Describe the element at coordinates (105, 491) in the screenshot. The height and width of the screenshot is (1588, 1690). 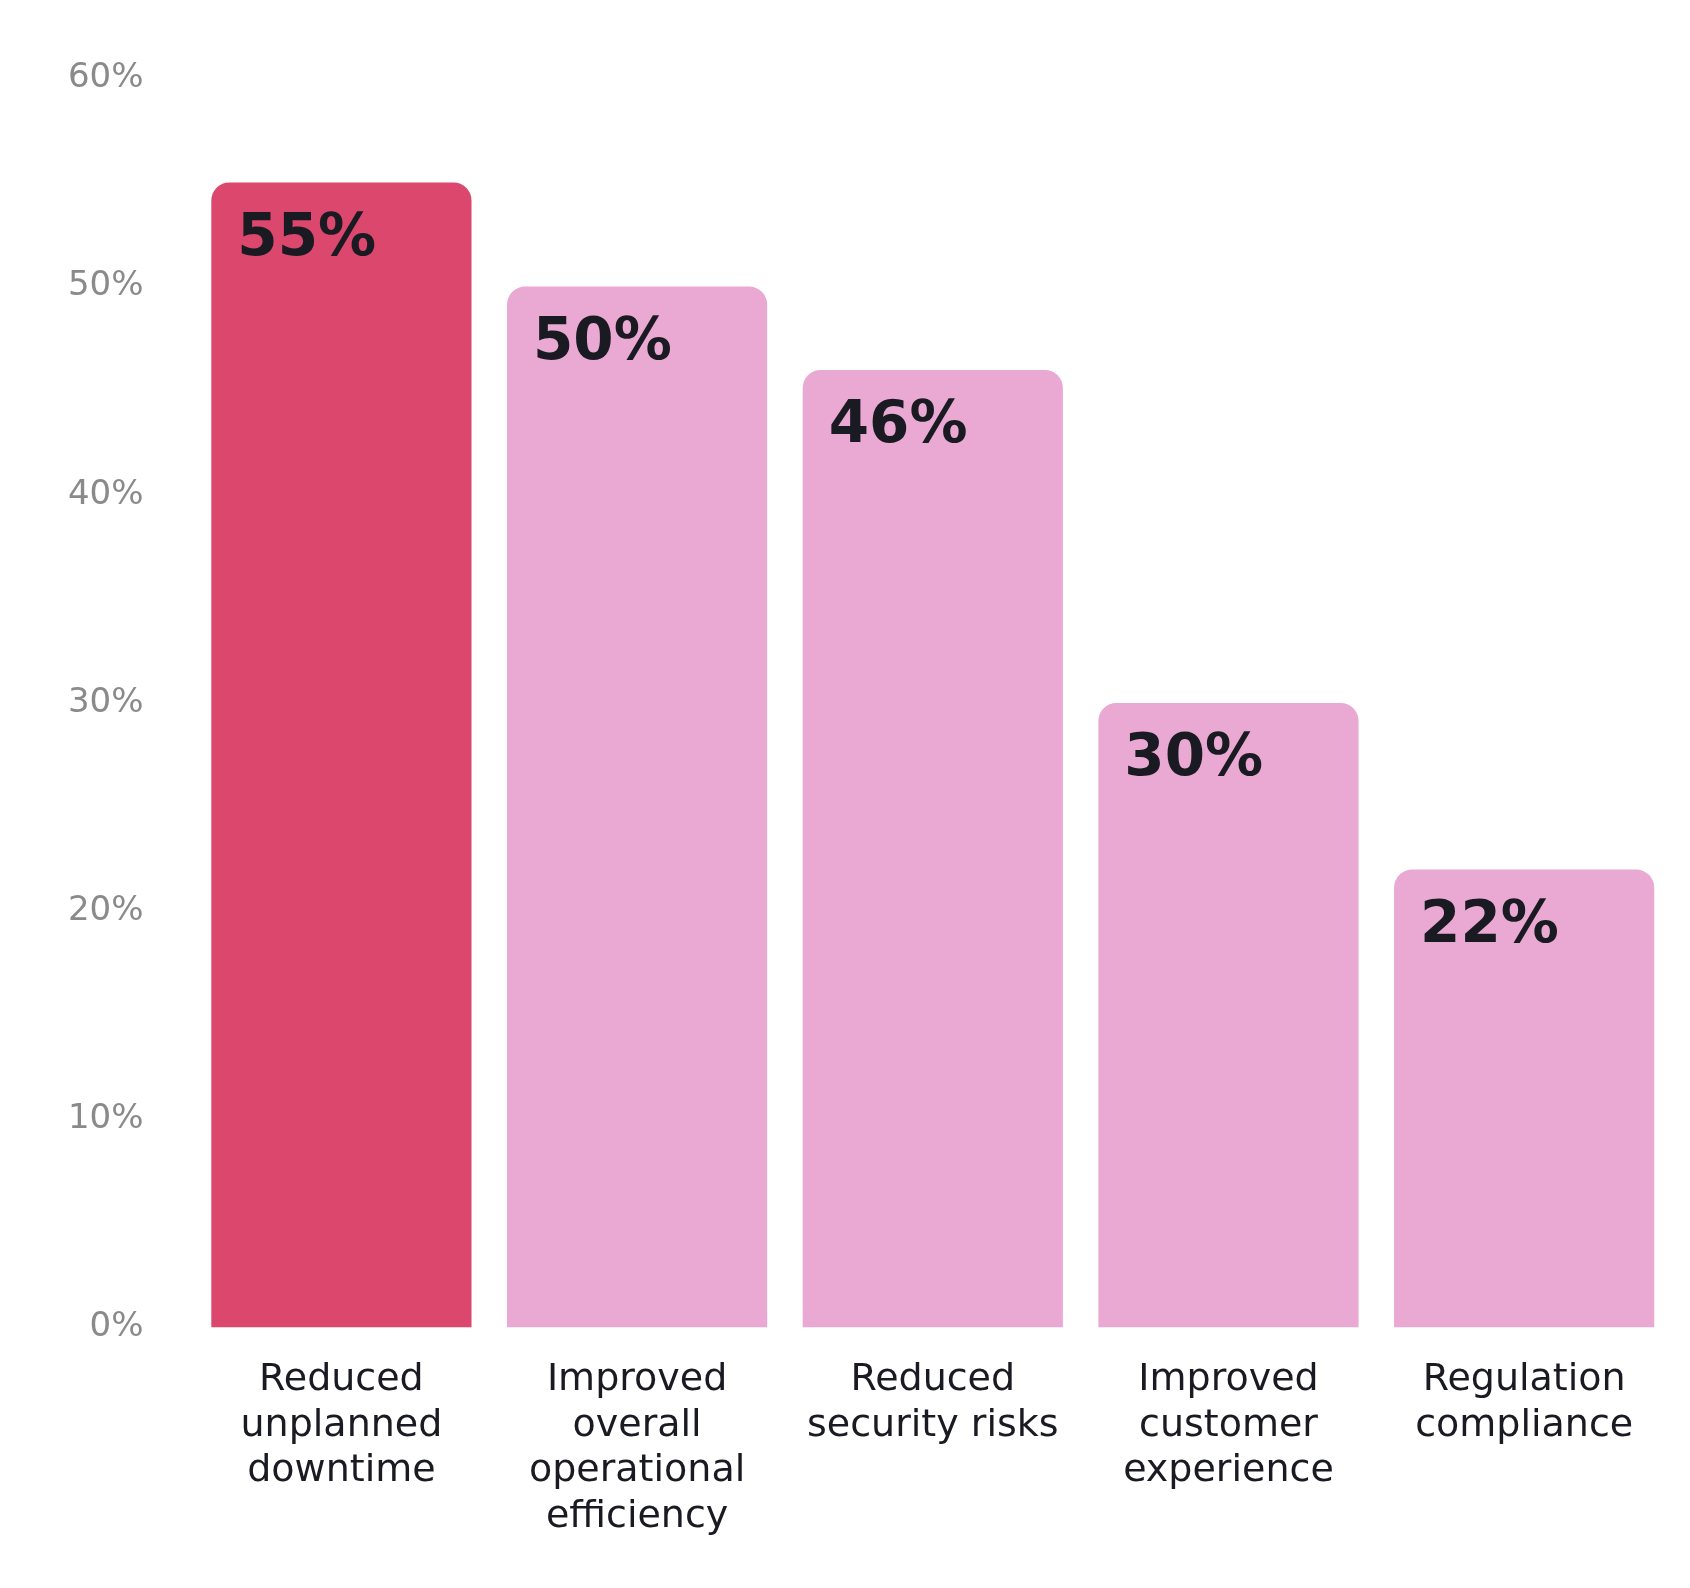
I see `y-tick-label: 40%` at that location.